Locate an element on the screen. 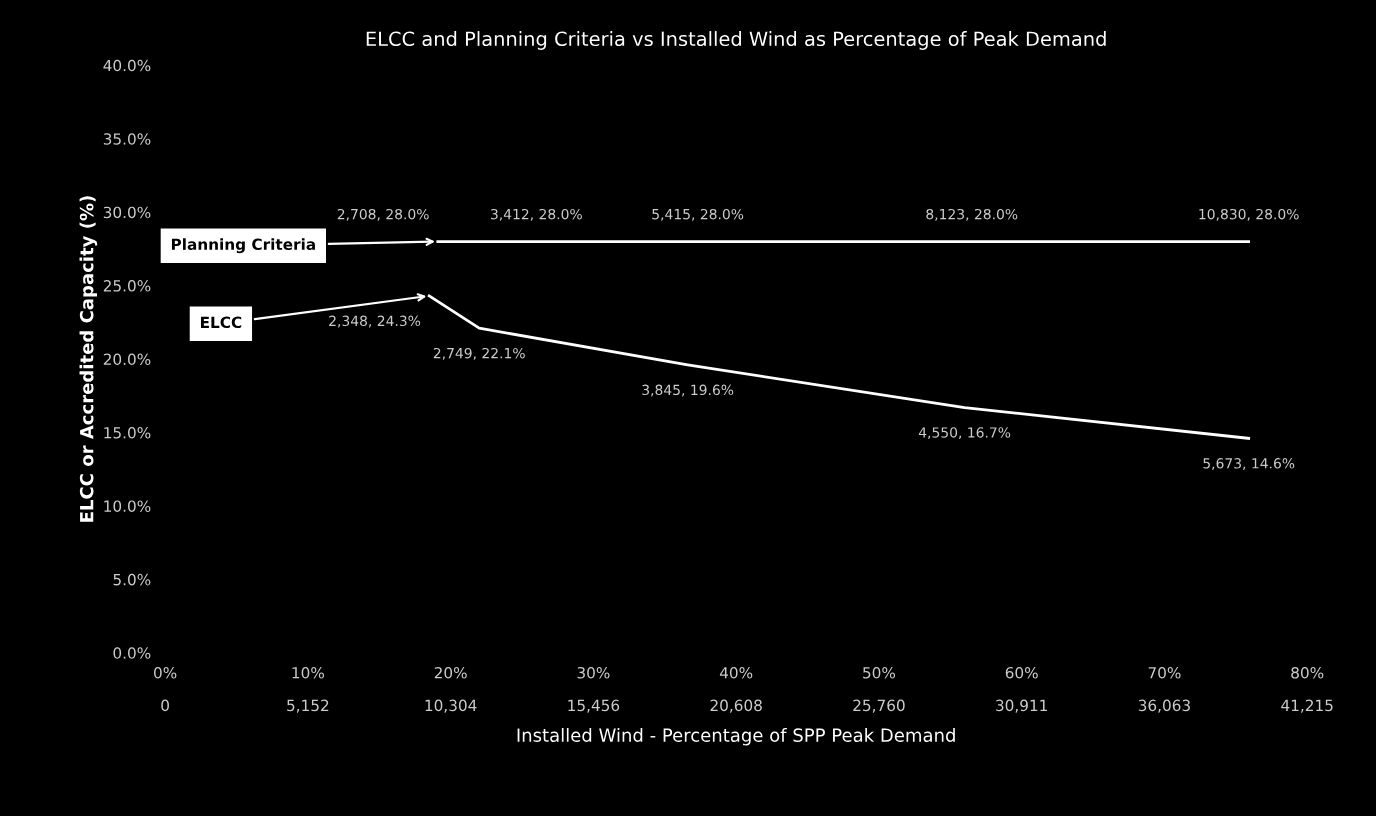  x-tick-label: 60% is located at coordinates (1021, 672).